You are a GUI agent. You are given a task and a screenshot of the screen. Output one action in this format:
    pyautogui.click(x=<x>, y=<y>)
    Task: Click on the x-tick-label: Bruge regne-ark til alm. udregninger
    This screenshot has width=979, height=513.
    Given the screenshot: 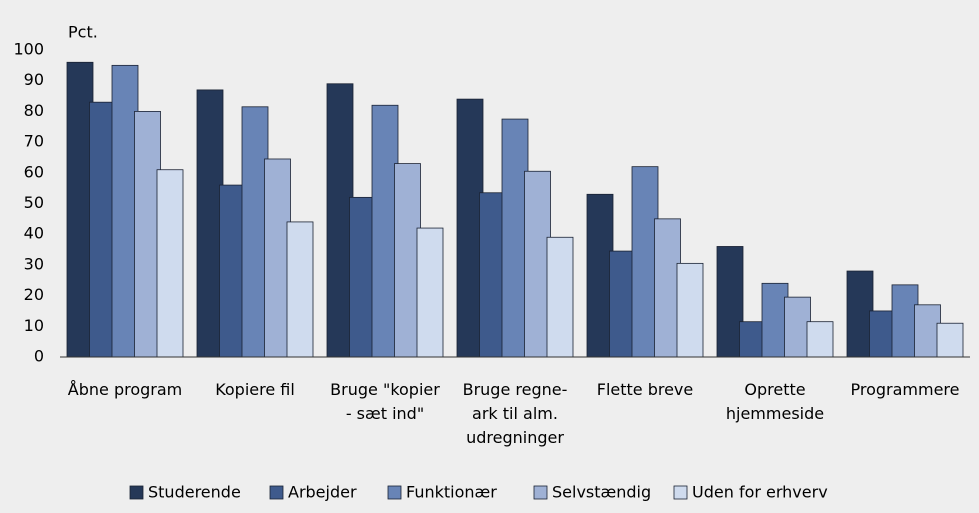 What is the action you would take?
    pyautogui.click(x=515, y=413)
    